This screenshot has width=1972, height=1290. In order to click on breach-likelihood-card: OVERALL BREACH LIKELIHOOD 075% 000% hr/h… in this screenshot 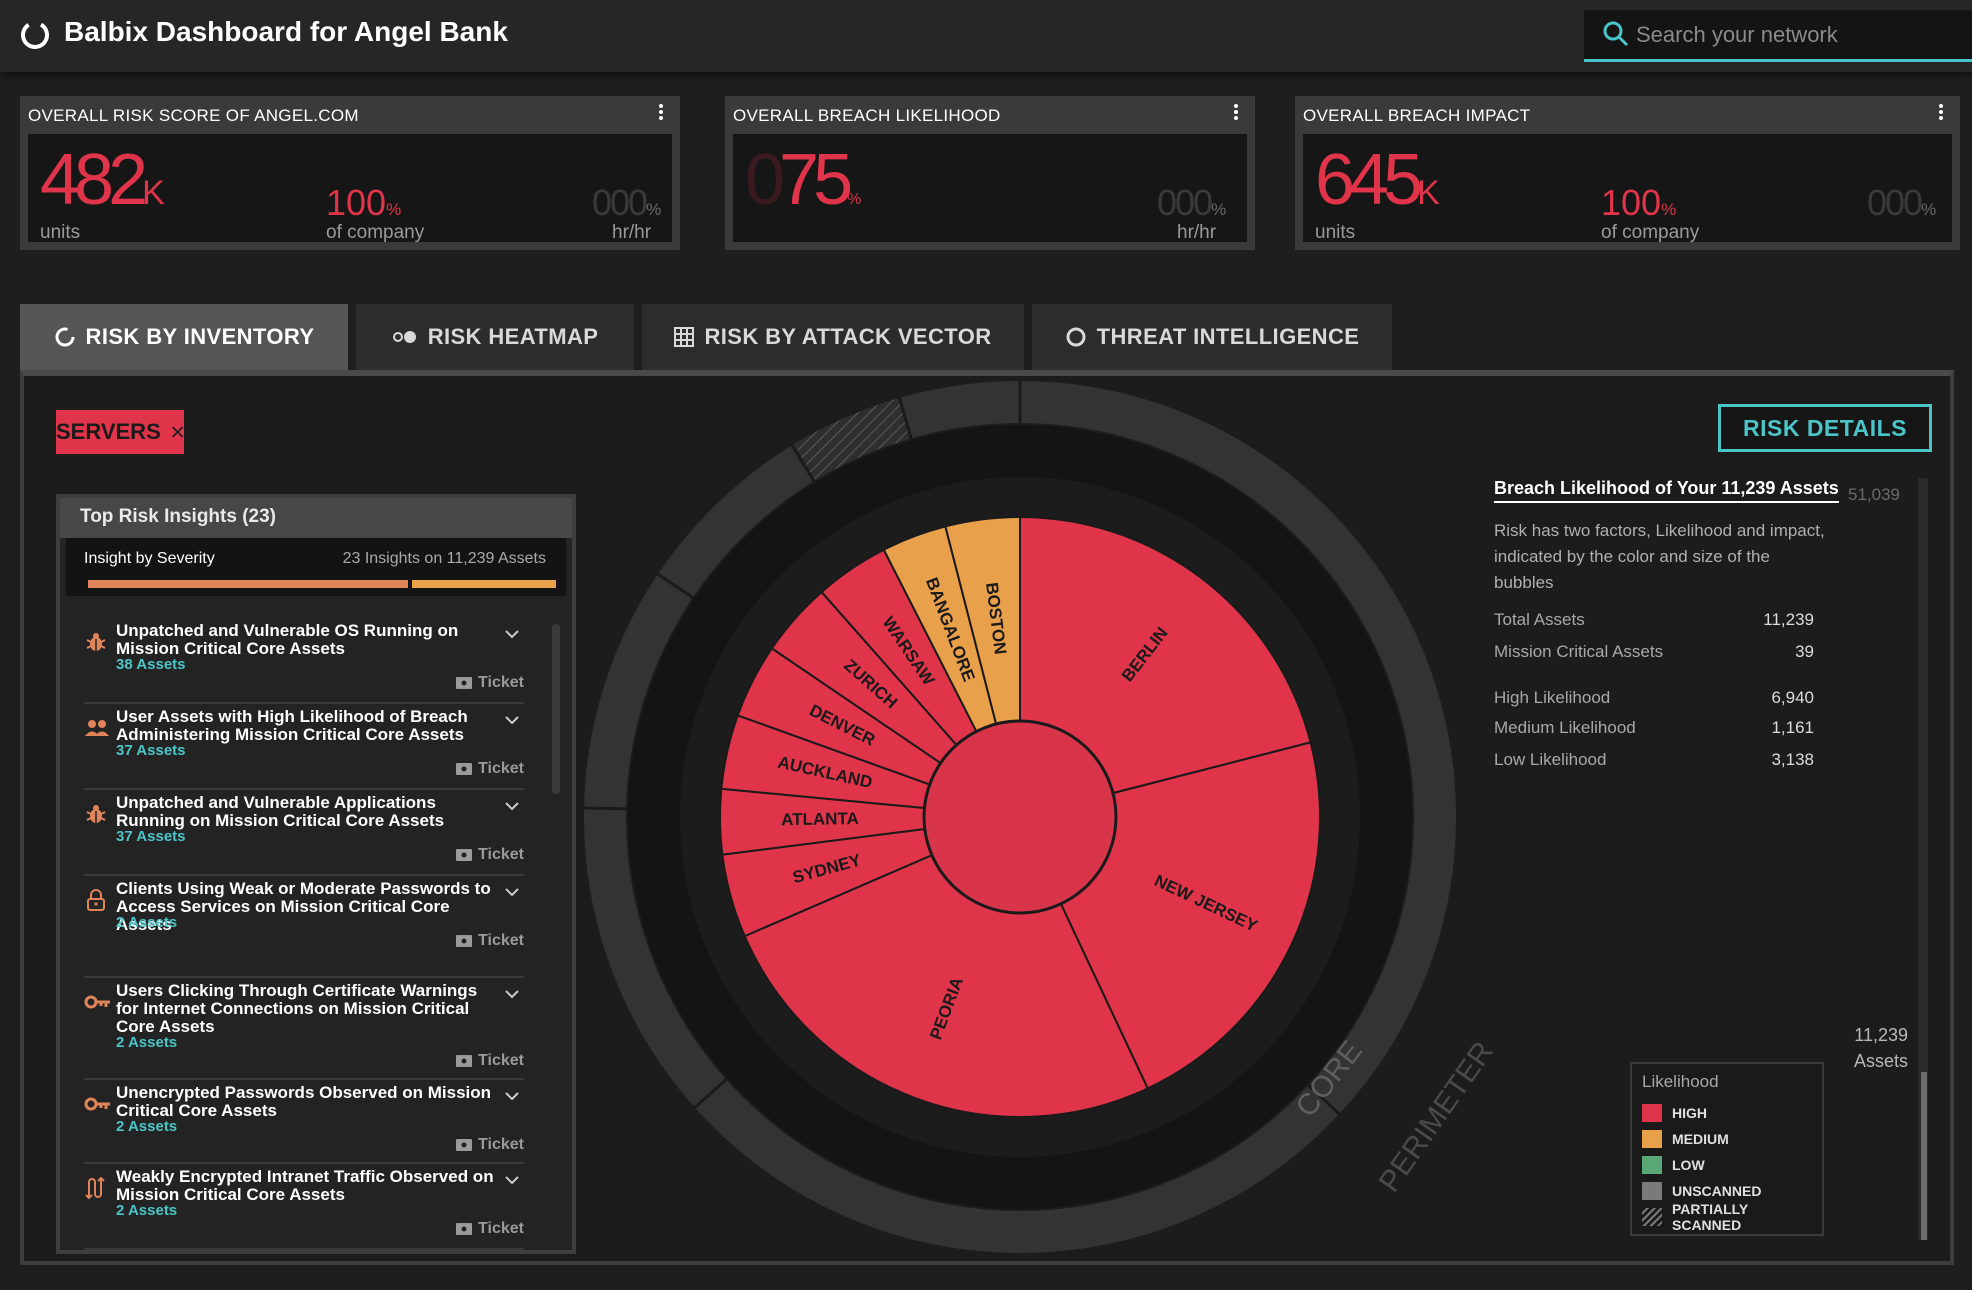, I will do `click(990, 173)`.